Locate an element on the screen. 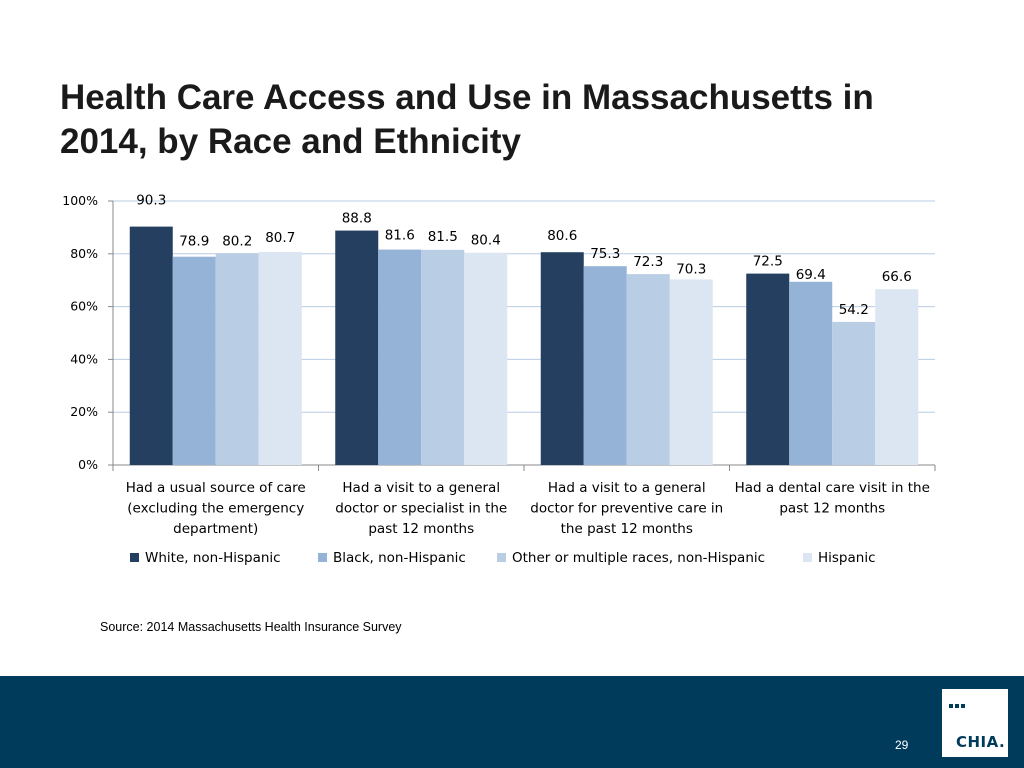 This screenshot has height=768, width=1024. data-label: 69.4 is located at coordinates (811, 275).